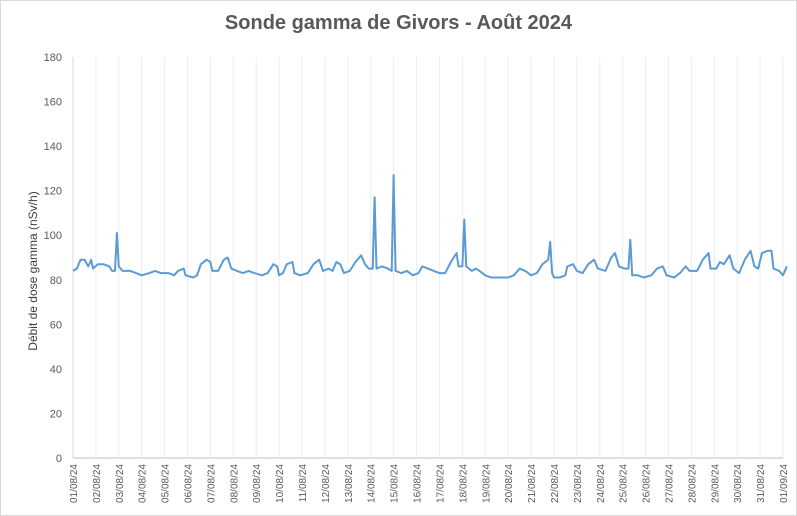 The image size is (797, 516). I want to click on x-tick-label: 29/08/24, so click(715, 483).